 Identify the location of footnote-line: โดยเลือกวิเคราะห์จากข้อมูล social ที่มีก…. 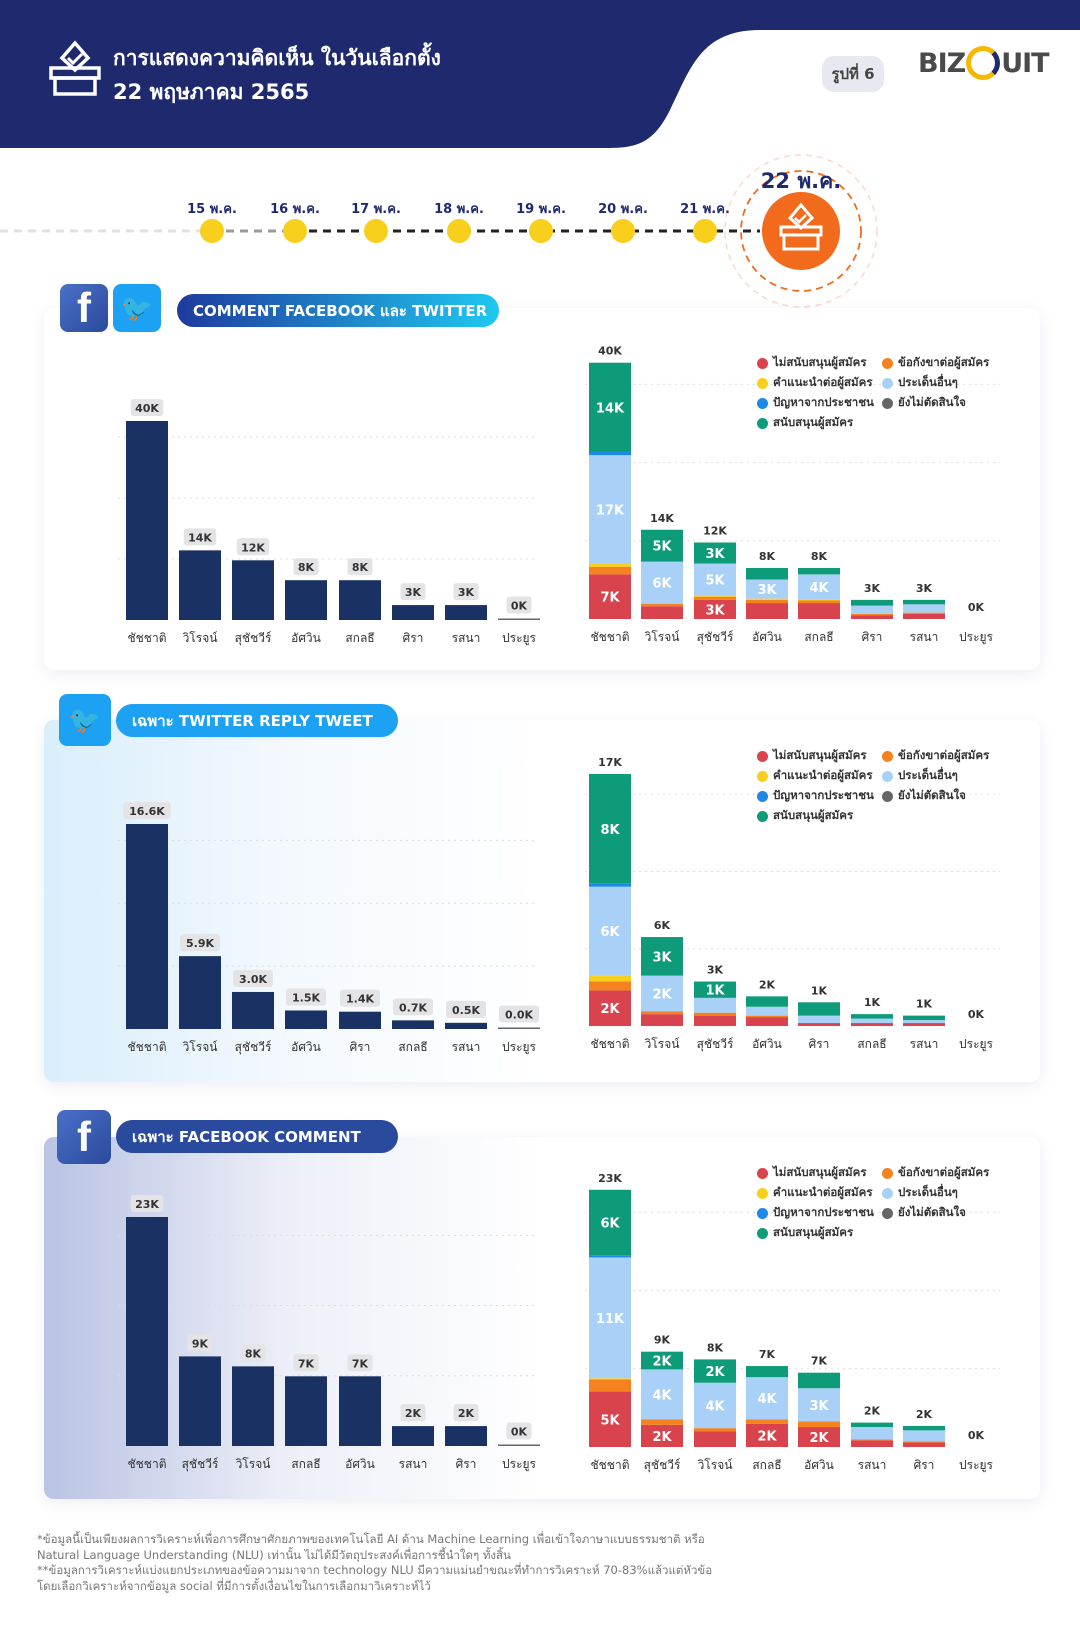
(234, 1585).